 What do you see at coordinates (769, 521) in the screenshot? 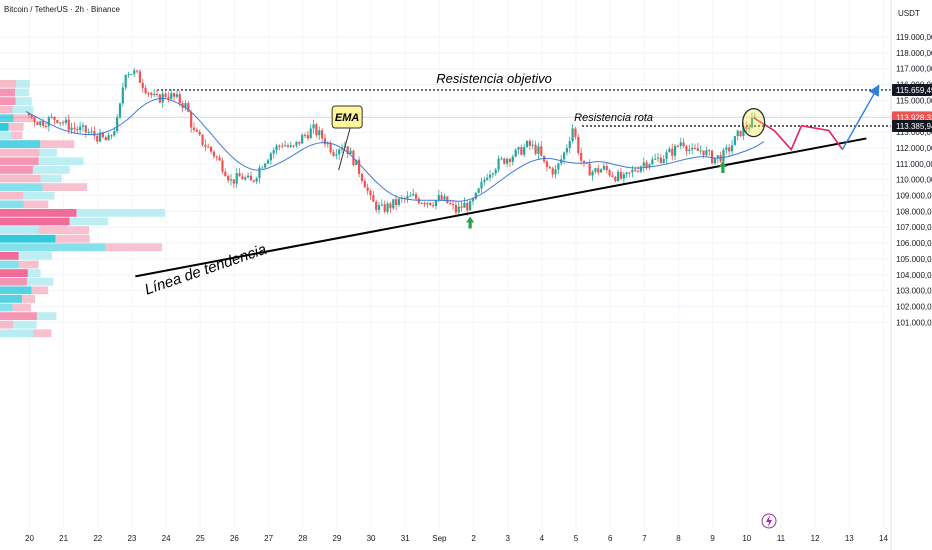
I see `lightning-icon` at bounding box center [769, 521].